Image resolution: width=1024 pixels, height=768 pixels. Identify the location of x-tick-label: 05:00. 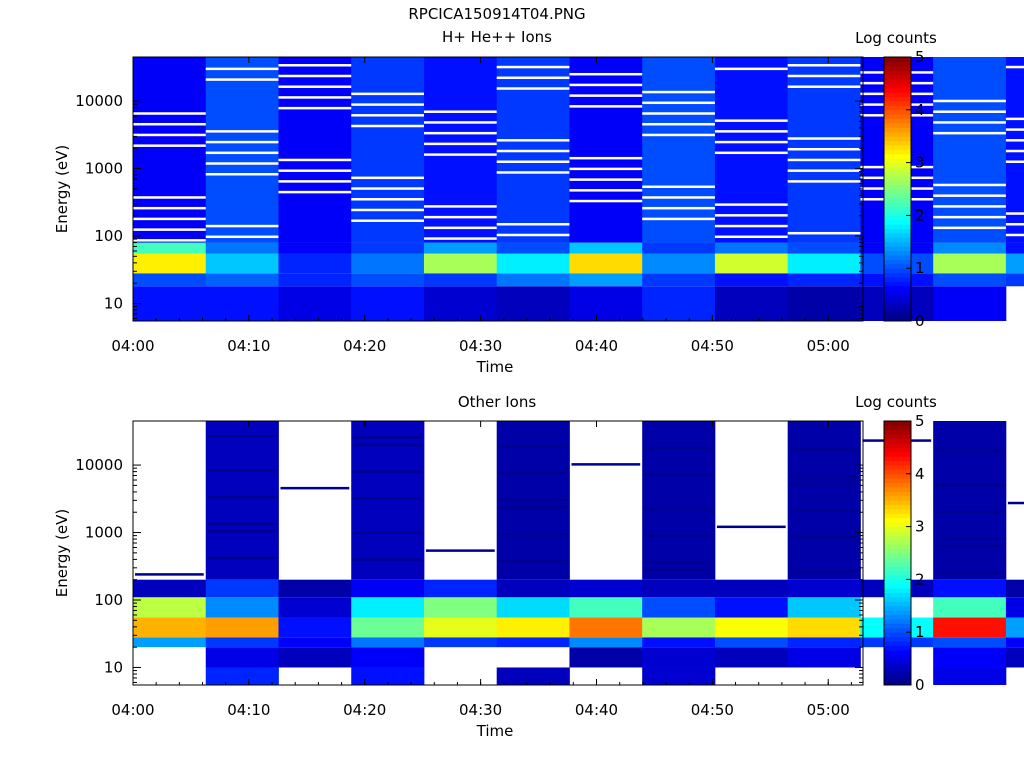
(828, 346).